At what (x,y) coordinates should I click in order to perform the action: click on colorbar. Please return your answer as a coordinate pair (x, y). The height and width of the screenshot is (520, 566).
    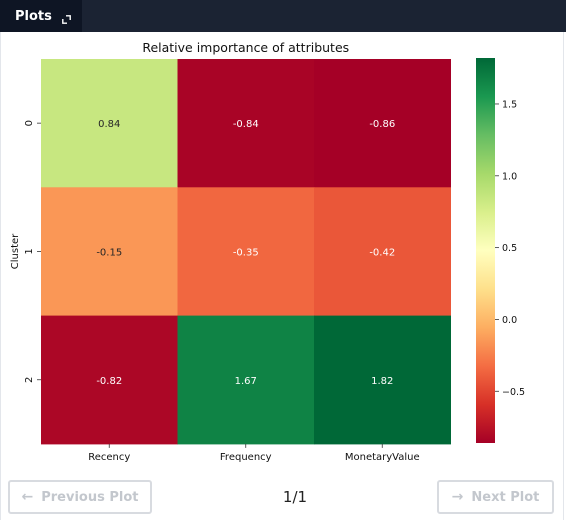
    Looking at the image, I should click on (485, 250).